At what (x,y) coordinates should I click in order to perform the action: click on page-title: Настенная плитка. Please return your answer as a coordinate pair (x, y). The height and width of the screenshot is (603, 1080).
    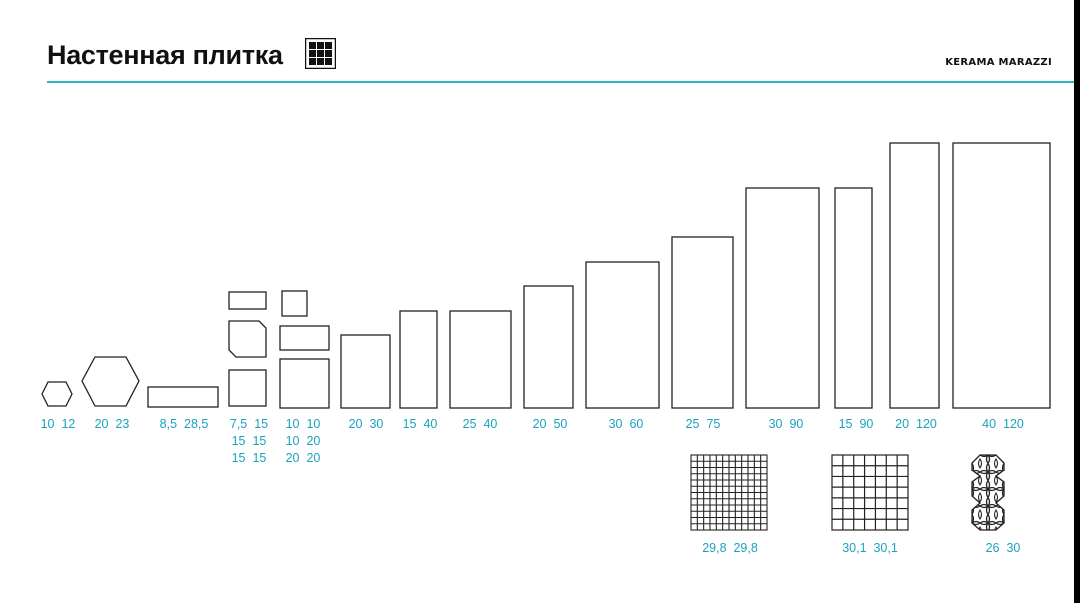
    Looking at the image, I should click on (165, 55).